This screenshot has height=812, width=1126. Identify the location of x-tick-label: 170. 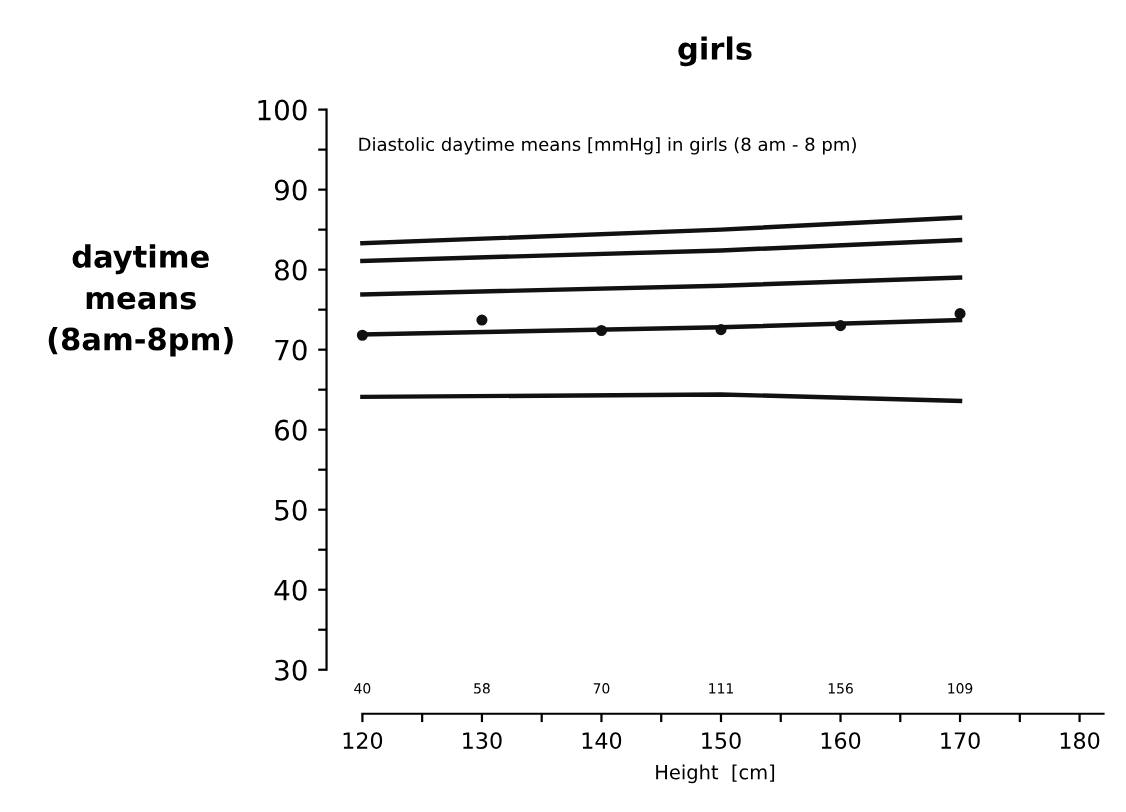
(960, 740).